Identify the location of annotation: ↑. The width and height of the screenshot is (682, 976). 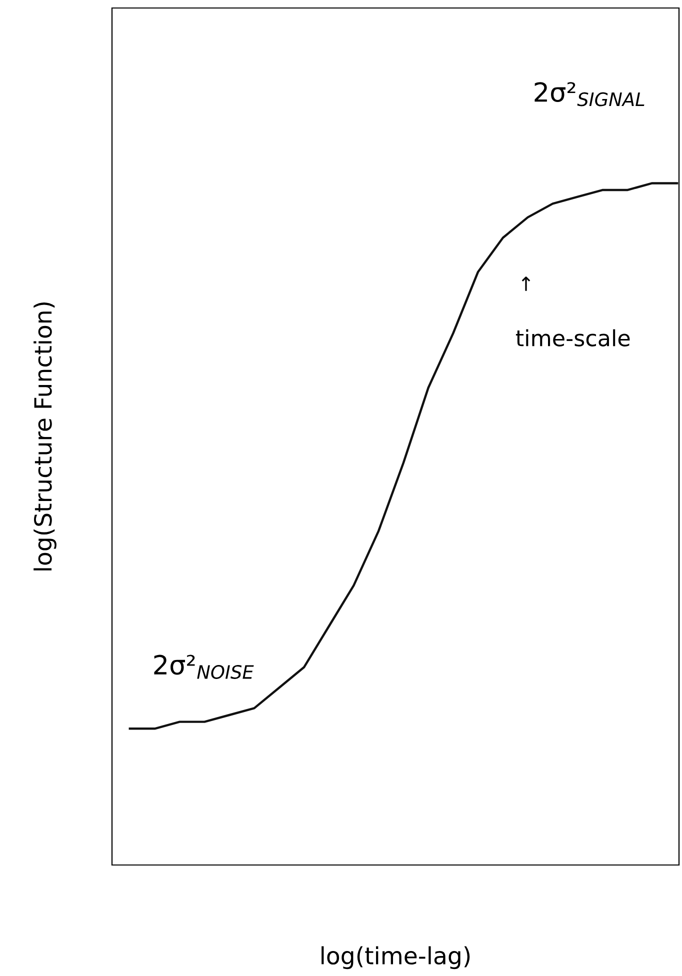
(526, 283).